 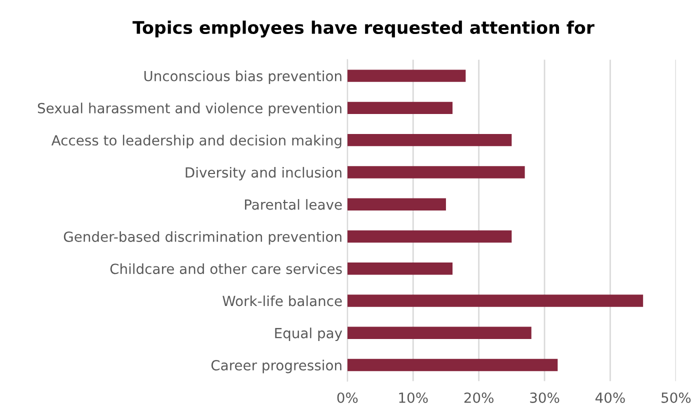 What do you see at coordinates (308, 335) in the screenshot?
I see `y-tick-label: Equal pay` at bounding box center [308, 335].